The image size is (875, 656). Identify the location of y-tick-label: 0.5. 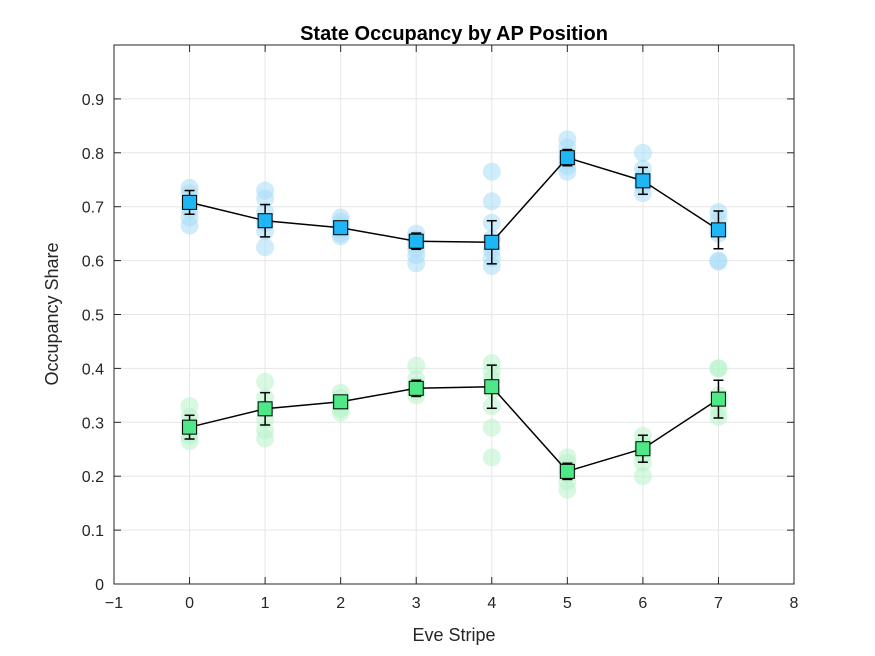
(93, 316).